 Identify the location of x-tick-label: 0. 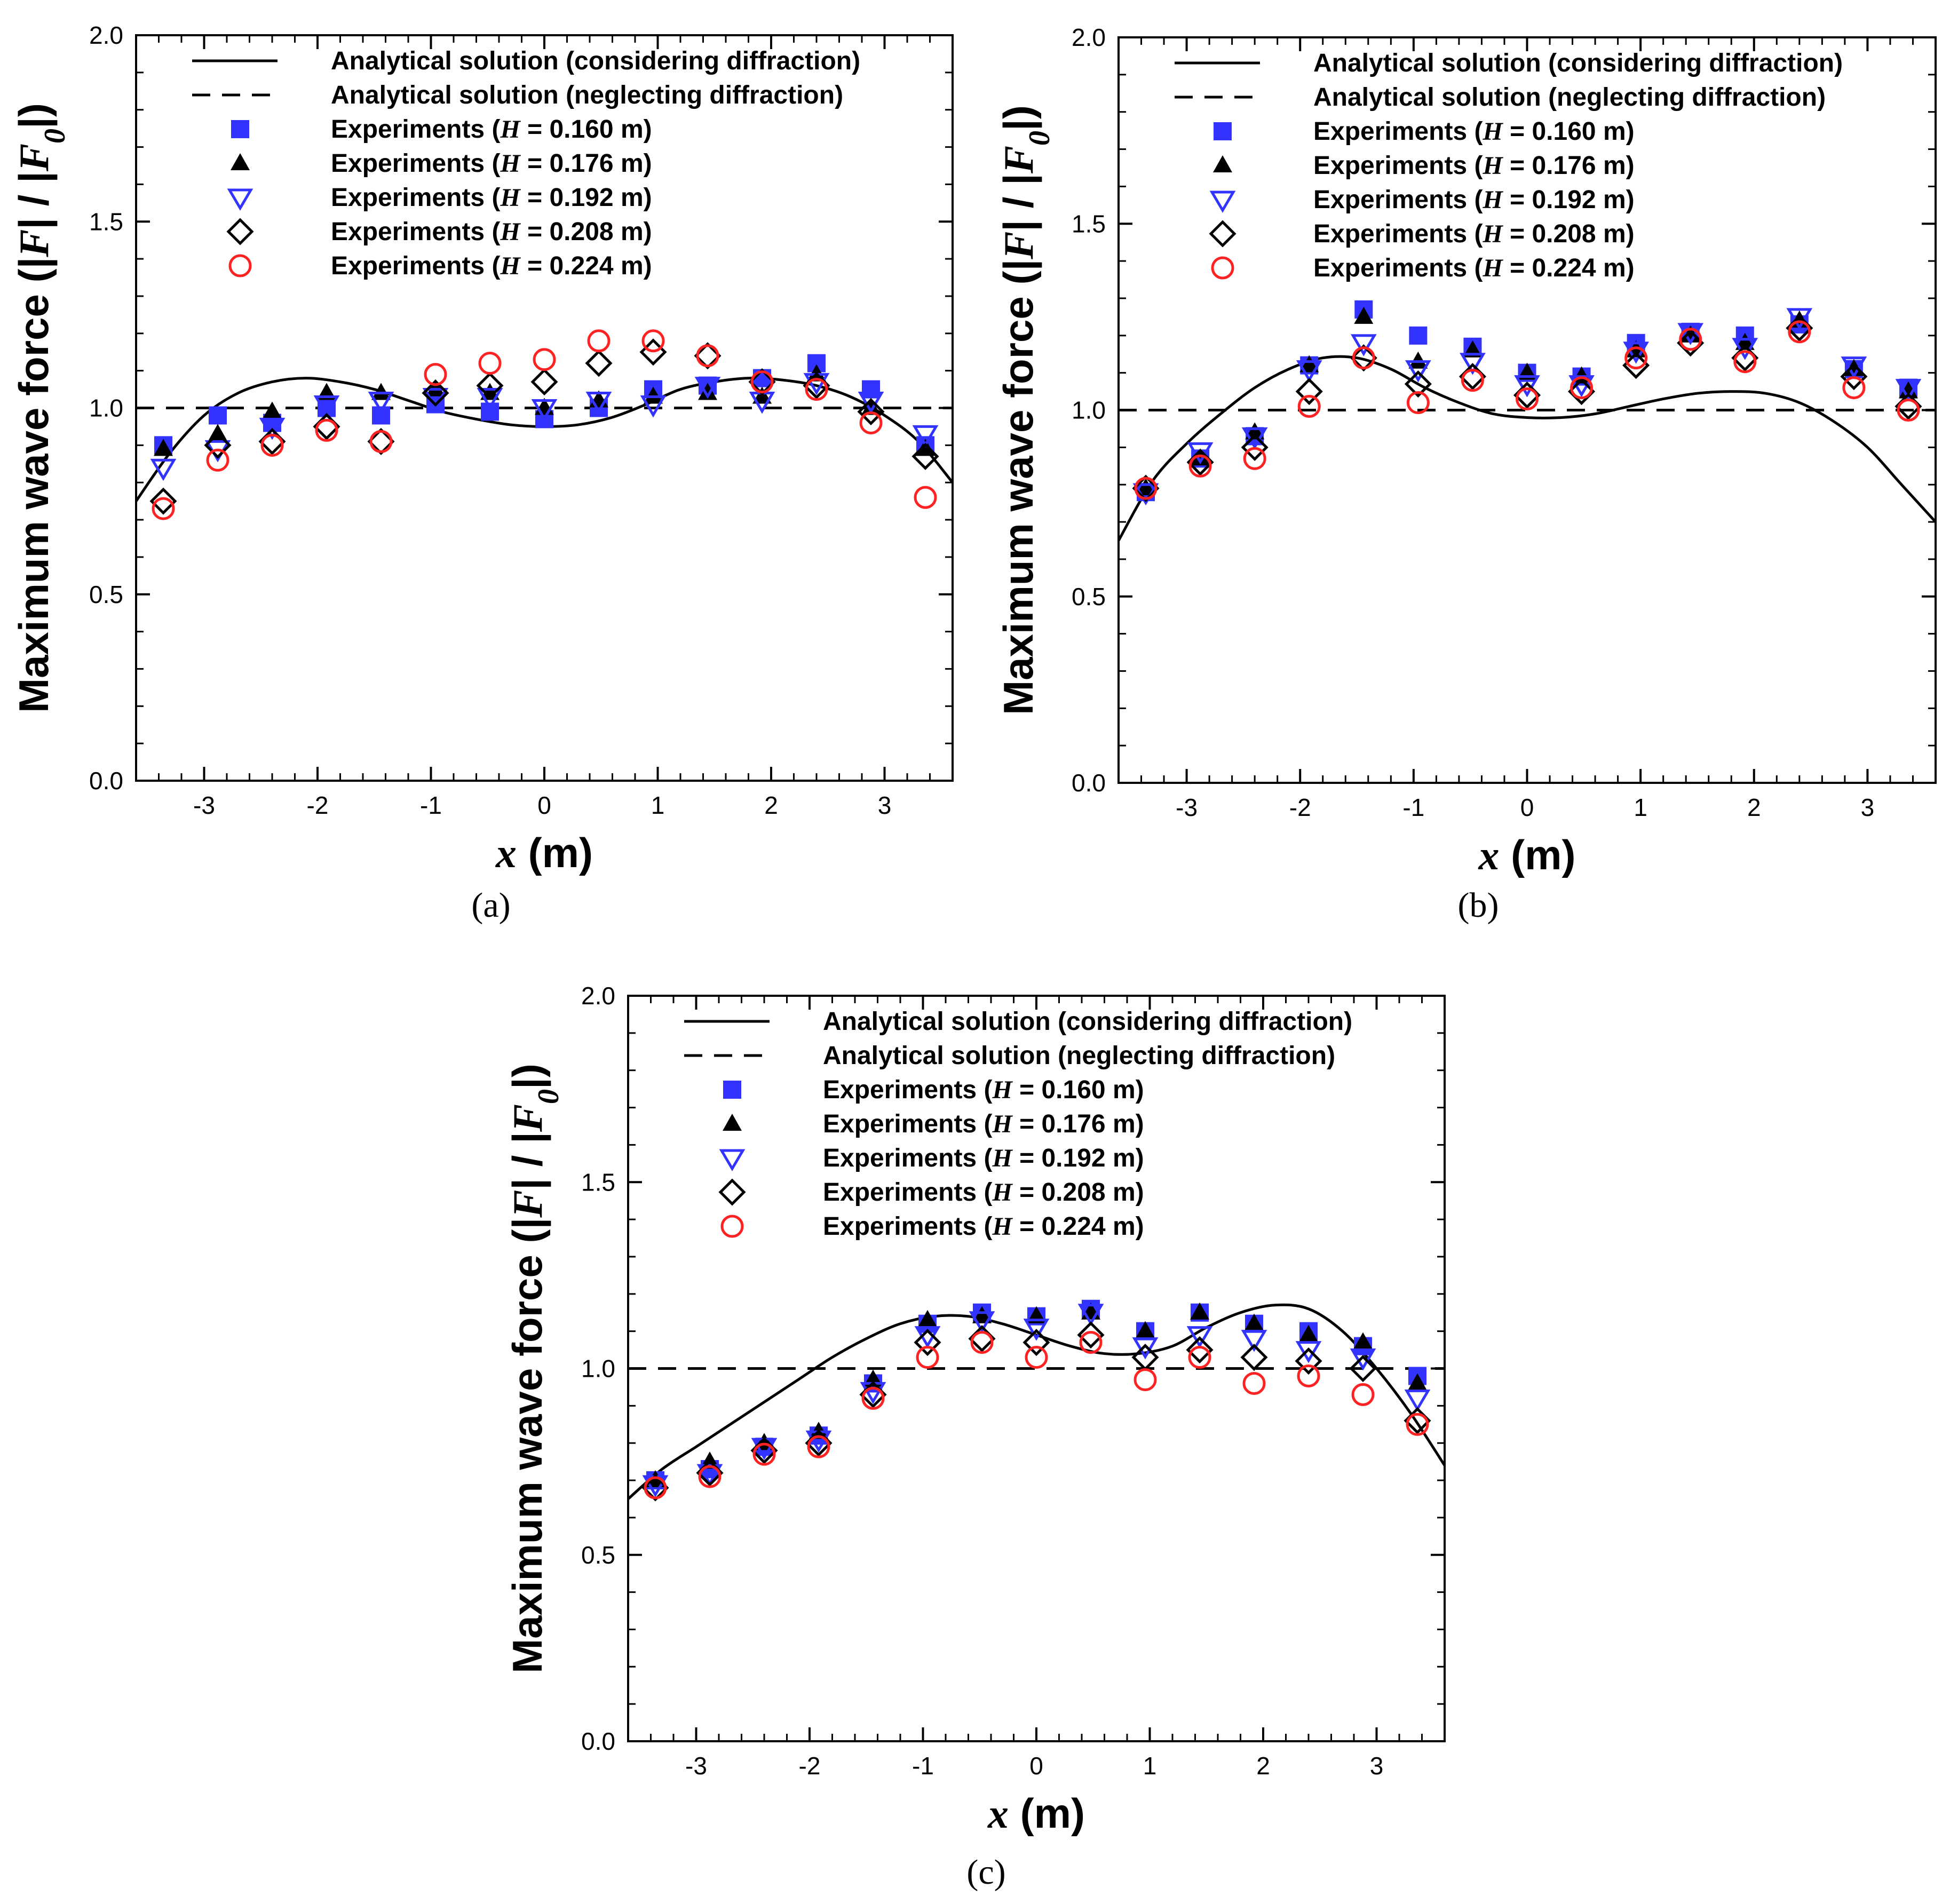
(1036, 1766).